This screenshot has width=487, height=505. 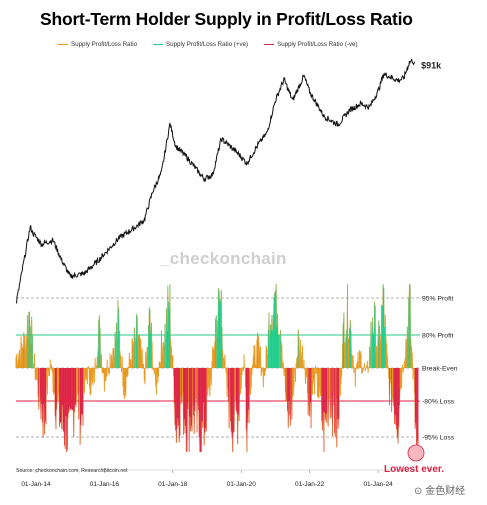 What do you see at coordinates (173, 484) in the screenshot?
I see `x-tick-label-2: 01-Jan-18` at bounding box center [173, 484].